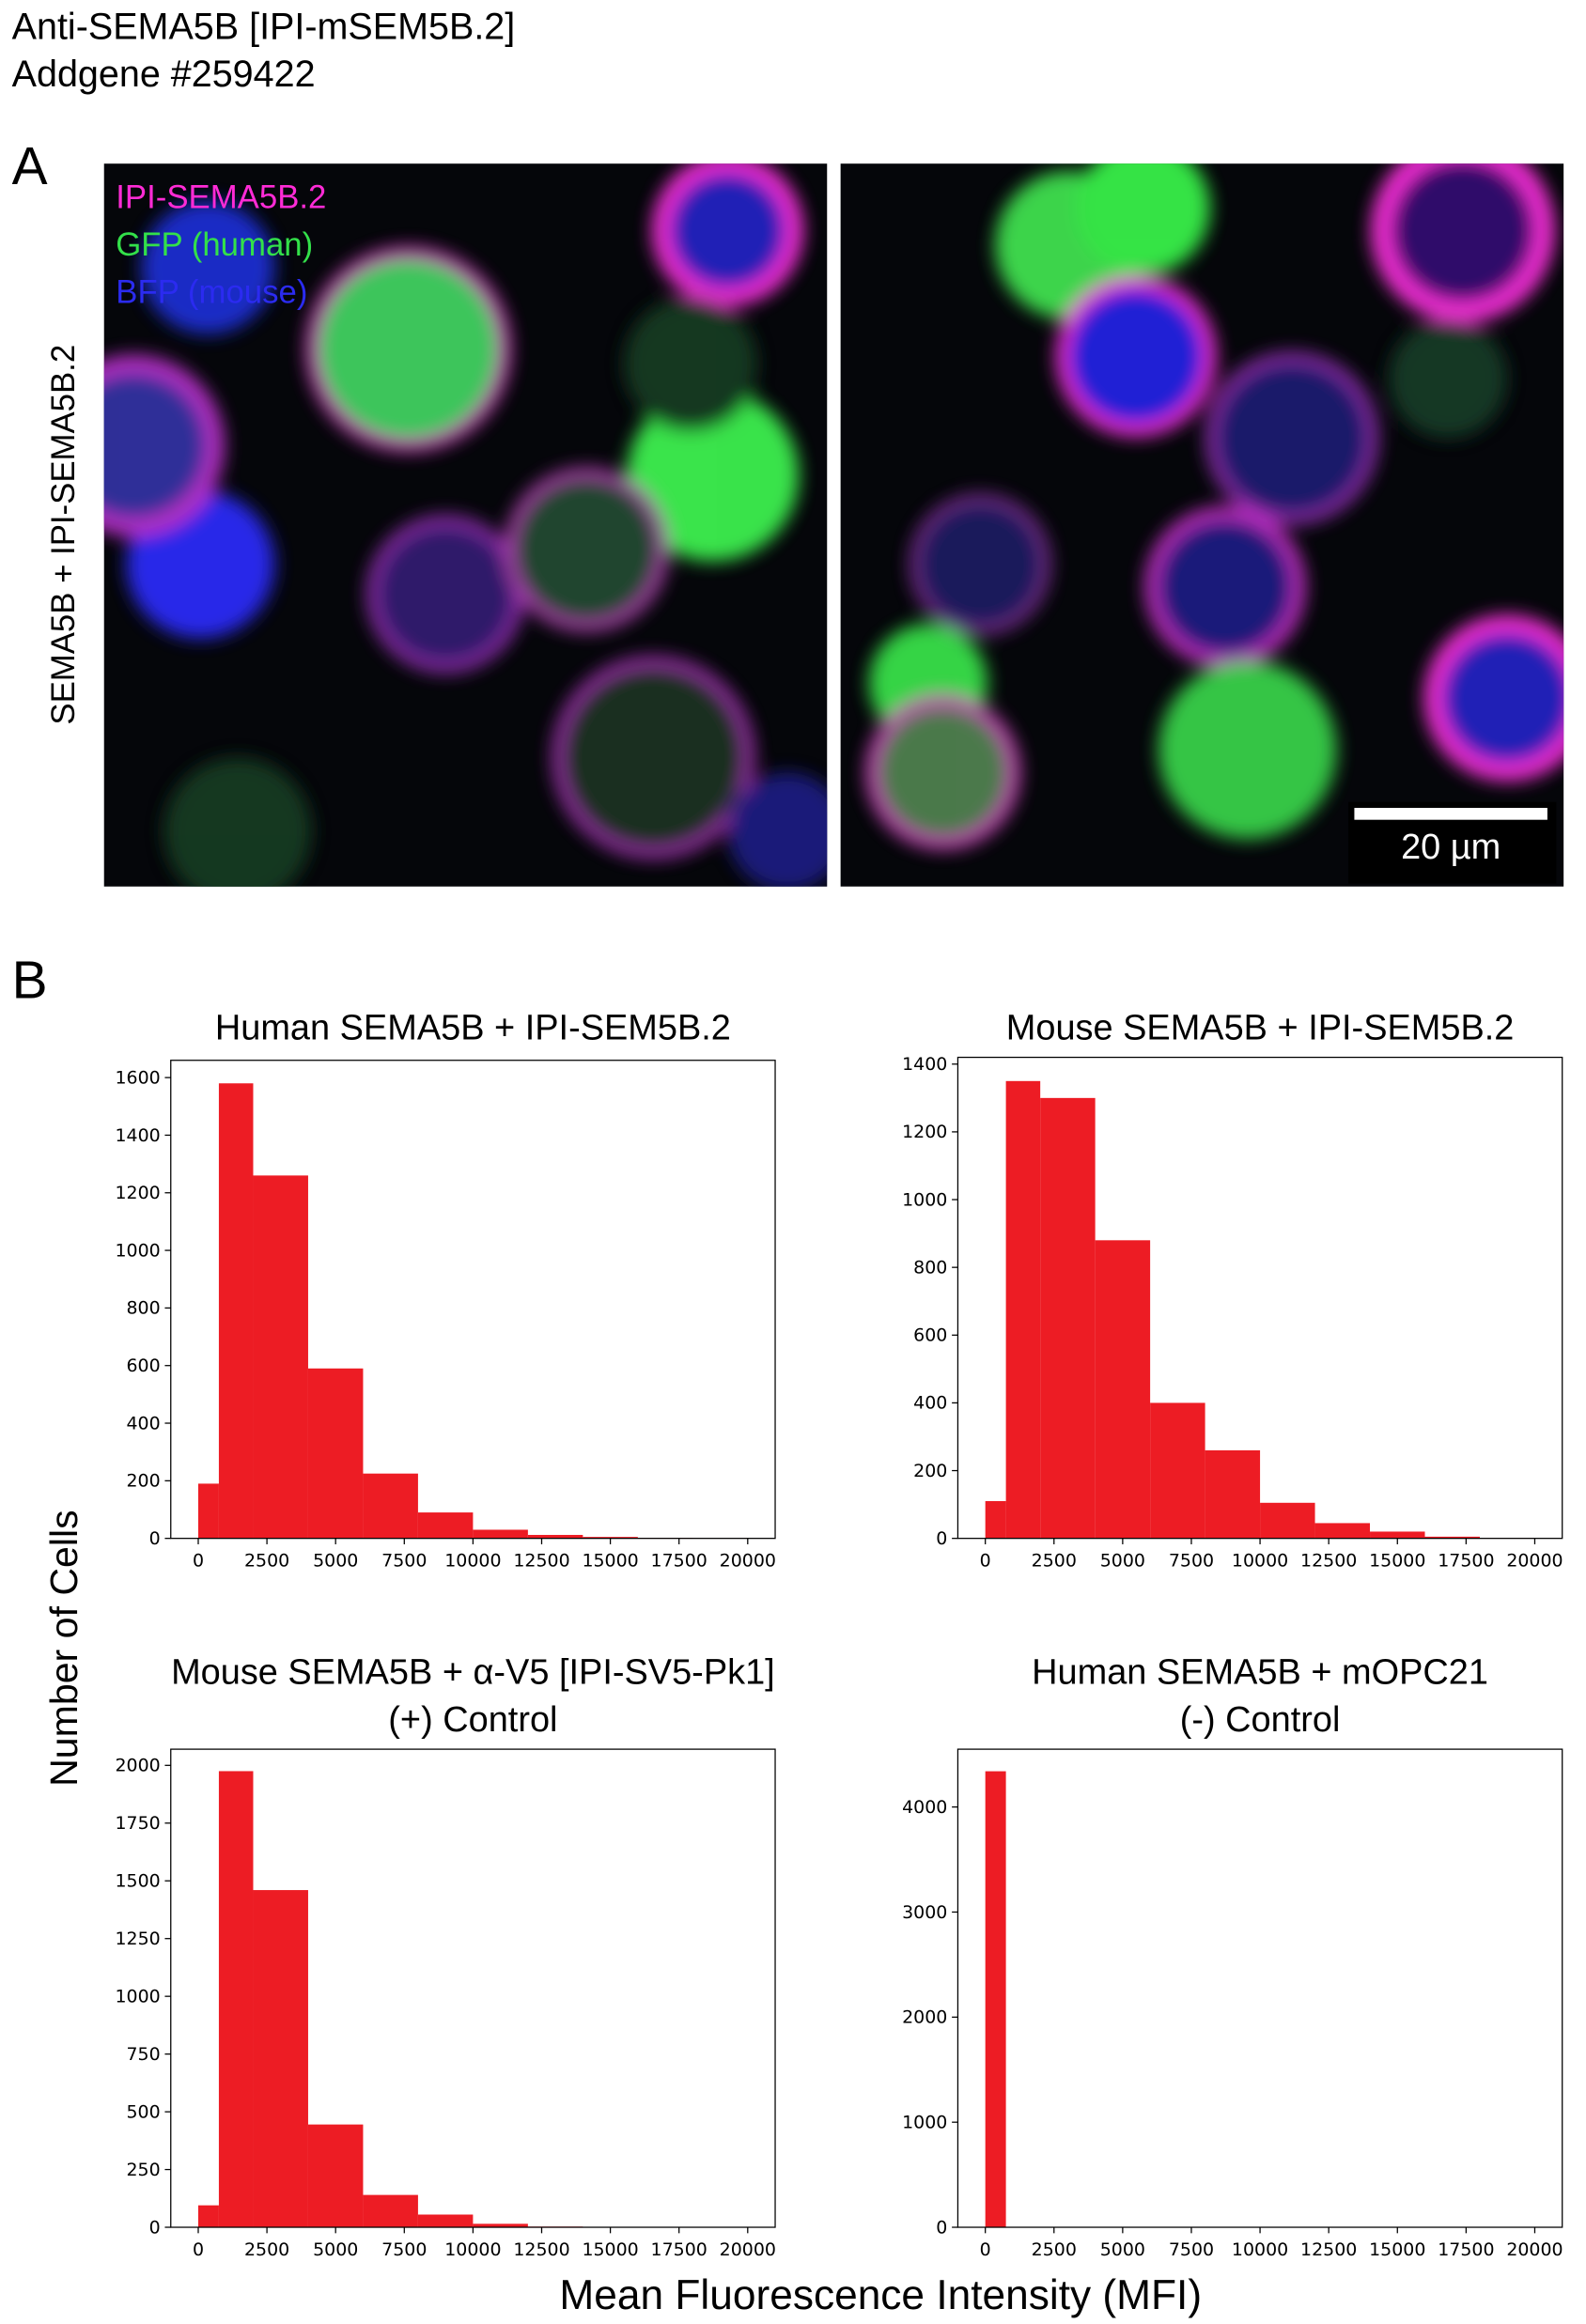  I want to click on legend-label: IPI-SEMA5B.2, so click(221, 198).